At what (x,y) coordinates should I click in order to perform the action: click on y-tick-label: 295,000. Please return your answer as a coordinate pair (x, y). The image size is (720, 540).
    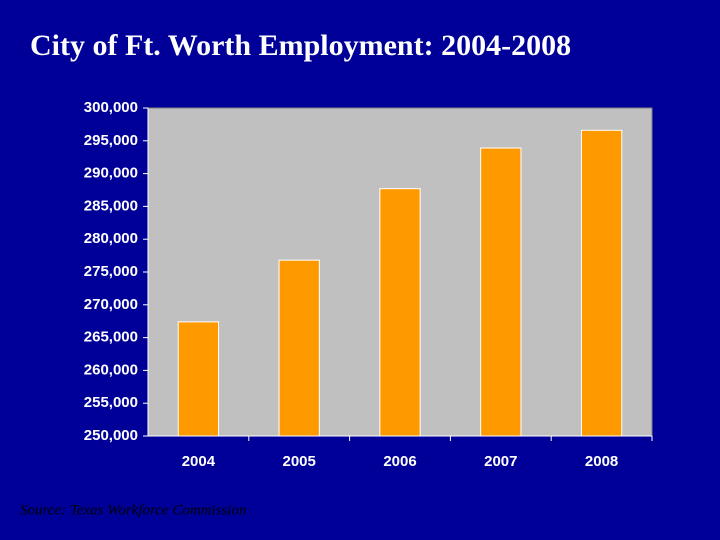
    Looking at the image, I should click on (111, 140).